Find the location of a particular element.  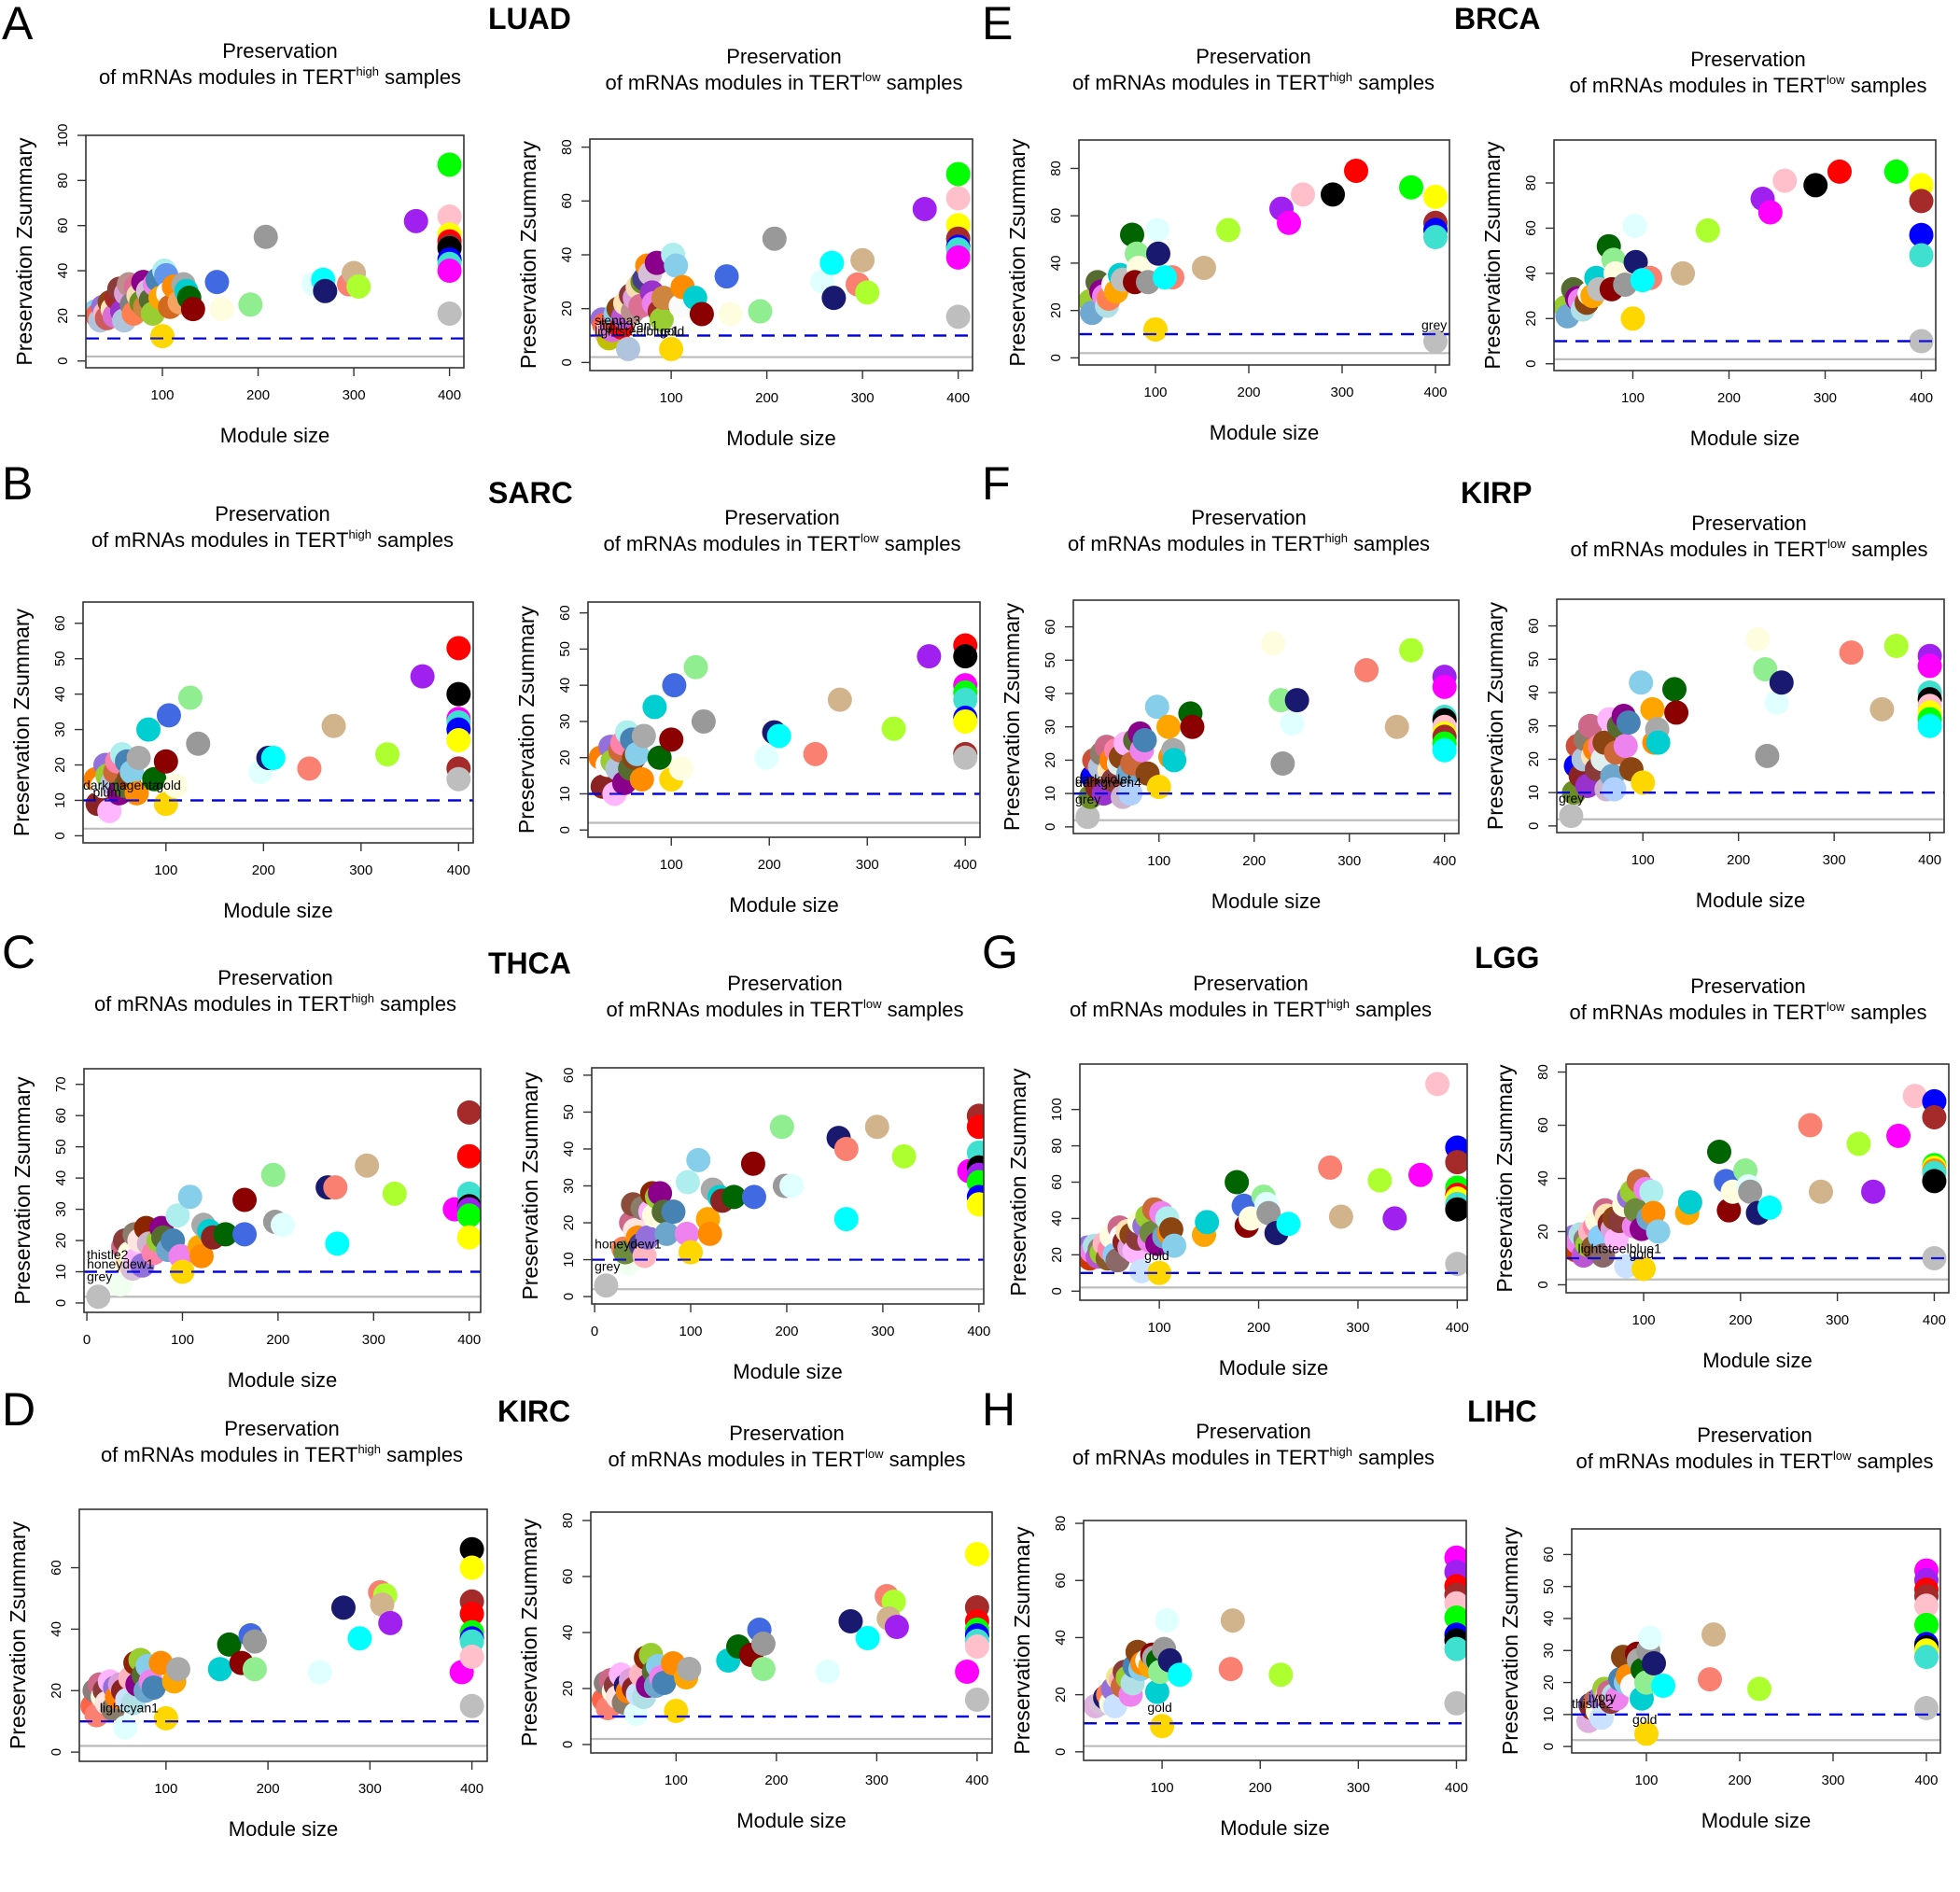

panel-letter-a: A is located at coordinates (18, 25).